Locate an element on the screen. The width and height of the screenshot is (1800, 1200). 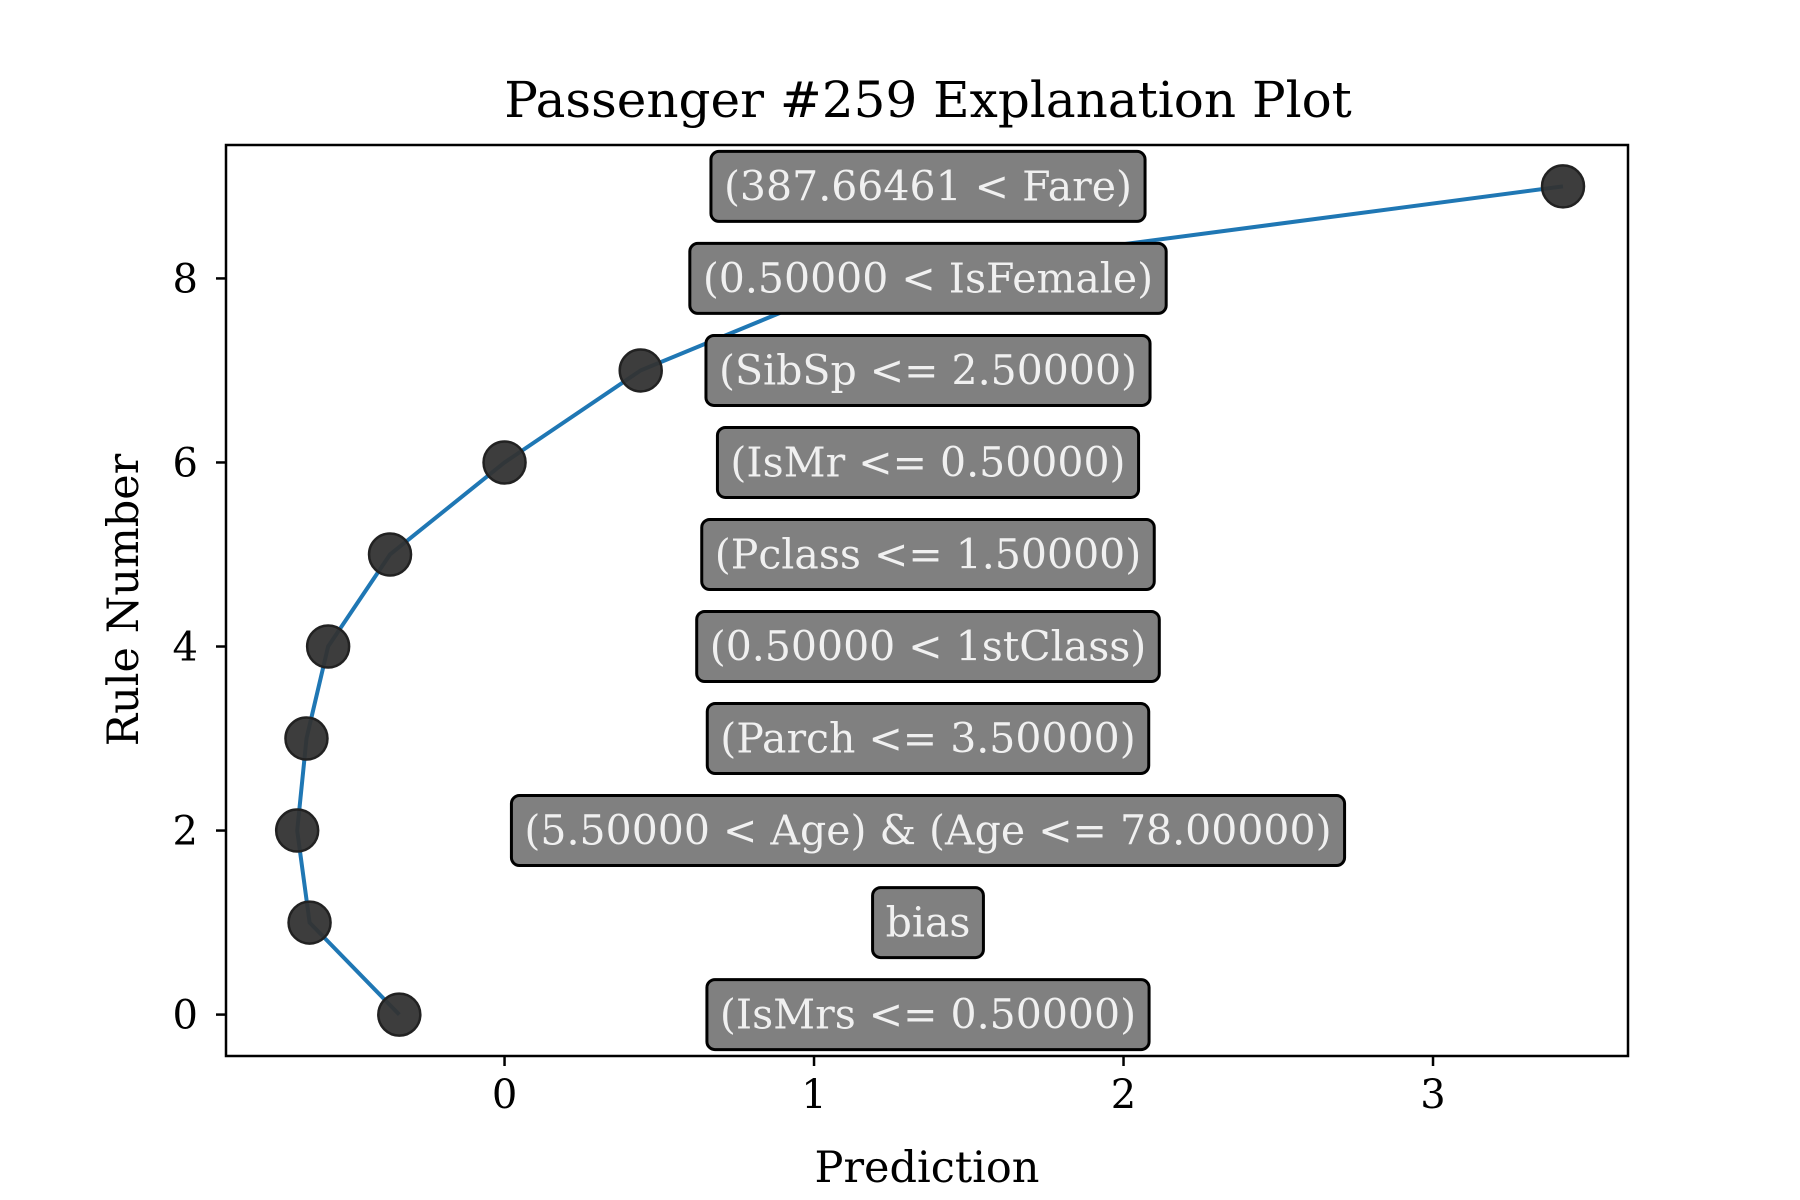
y-tick-label: 4 is located at coordinates (185, 648).